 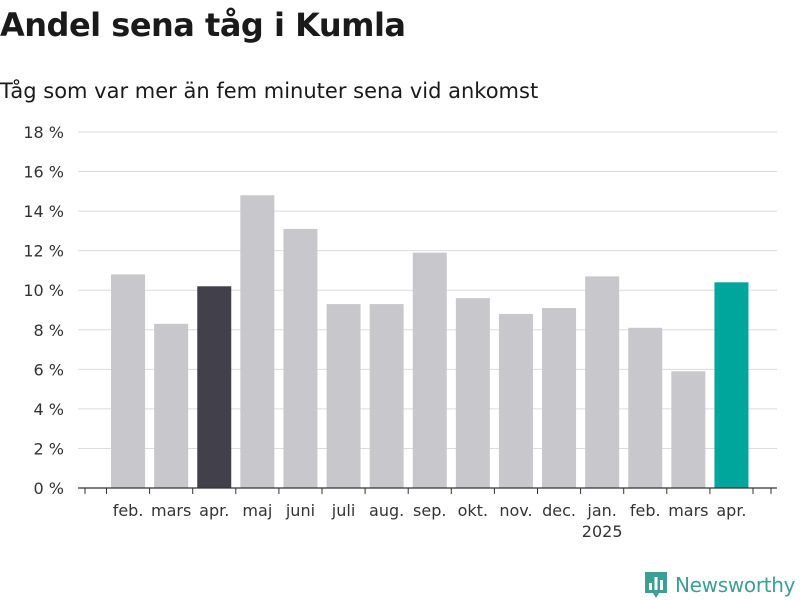 What do you see at coordinates (601, 510) in the screenshot?
I see `x-tick-label: jan.` at bounding box center [601, 510].